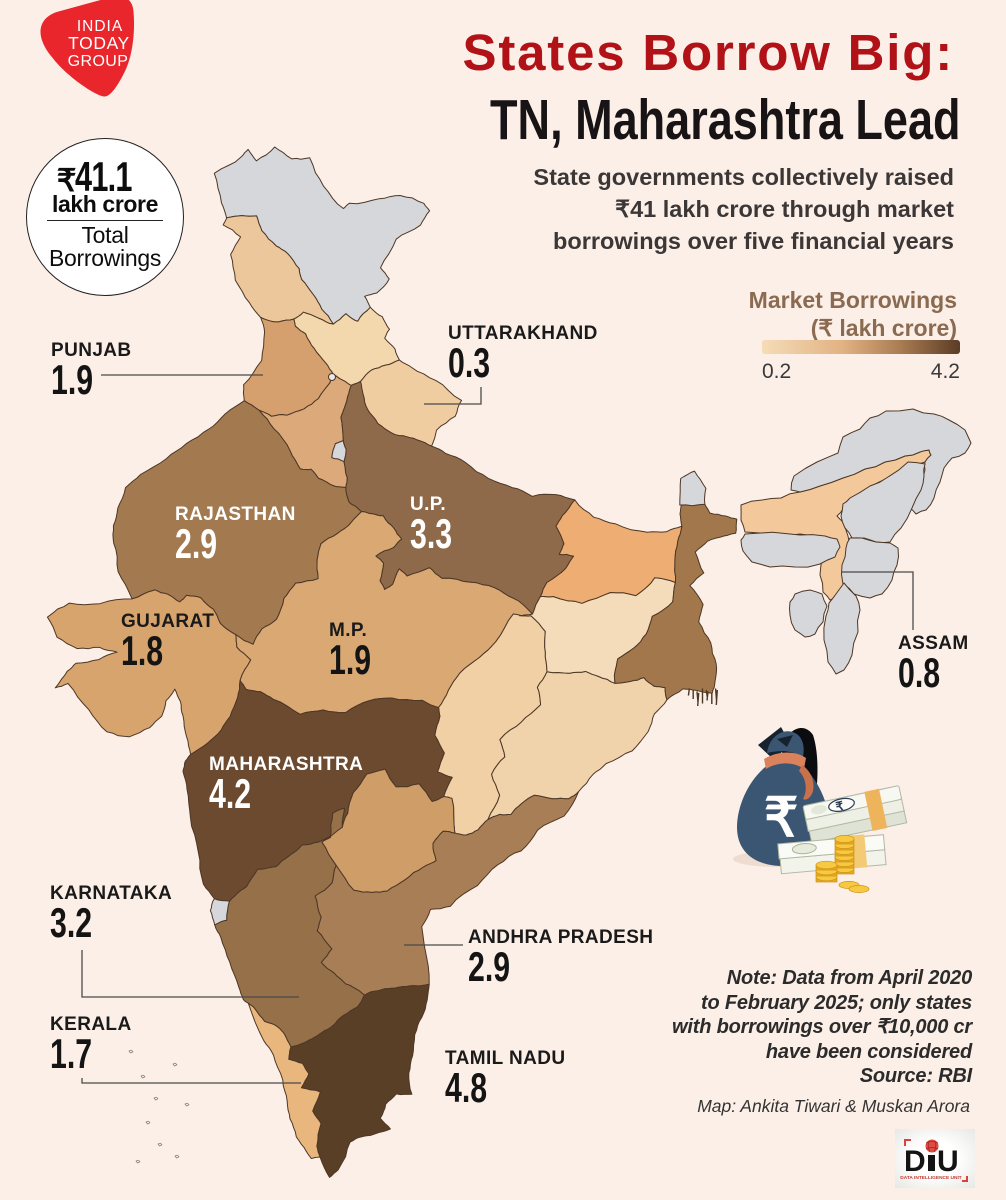 The image size is (1006, 1200). I want to click on svg-text: TODAY, so click(99, 43).